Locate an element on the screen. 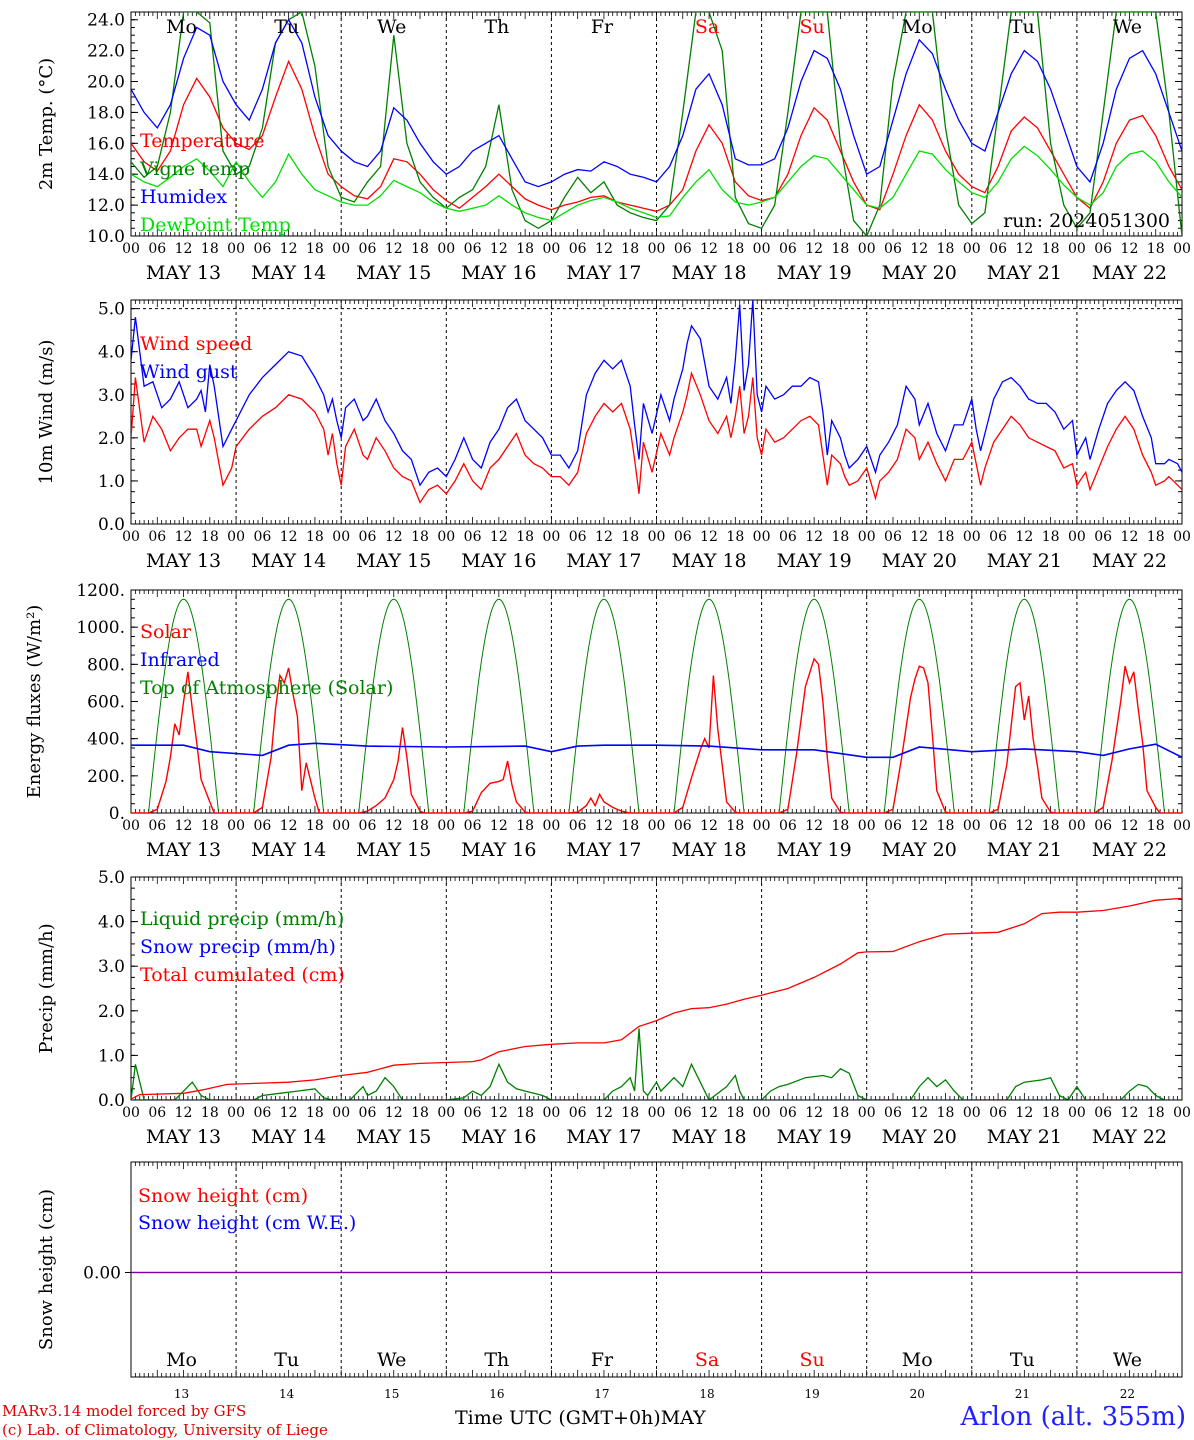 The width and height of the screenshot is (1194, 1440). x-day-label: MAY 18 is located at coordinates (708, 1137).